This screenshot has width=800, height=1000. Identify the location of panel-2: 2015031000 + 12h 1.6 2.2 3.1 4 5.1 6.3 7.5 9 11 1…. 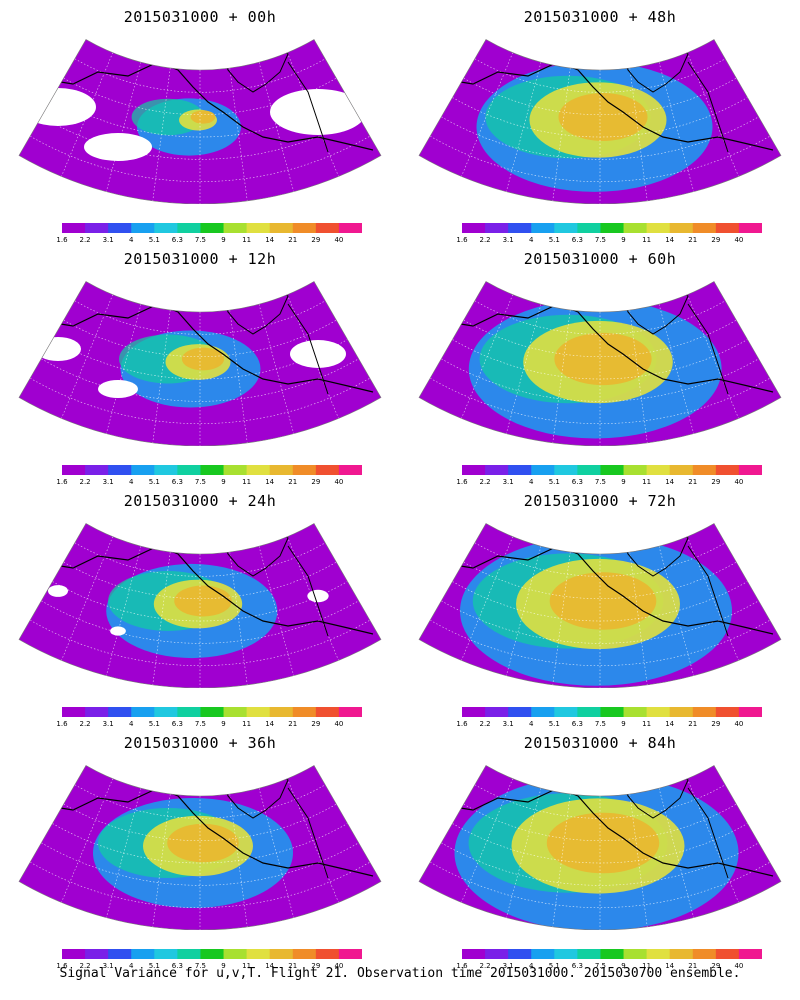
(200, 364).